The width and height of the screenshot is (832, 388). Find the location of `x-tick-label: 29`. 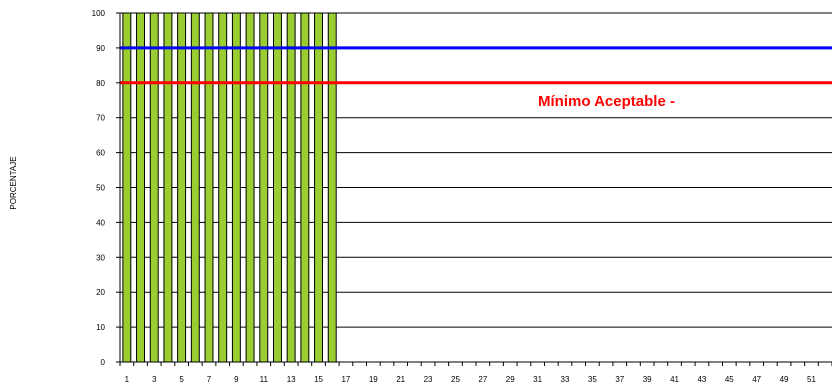

x-tick-label: 29 is located at coordinates (510, 379).